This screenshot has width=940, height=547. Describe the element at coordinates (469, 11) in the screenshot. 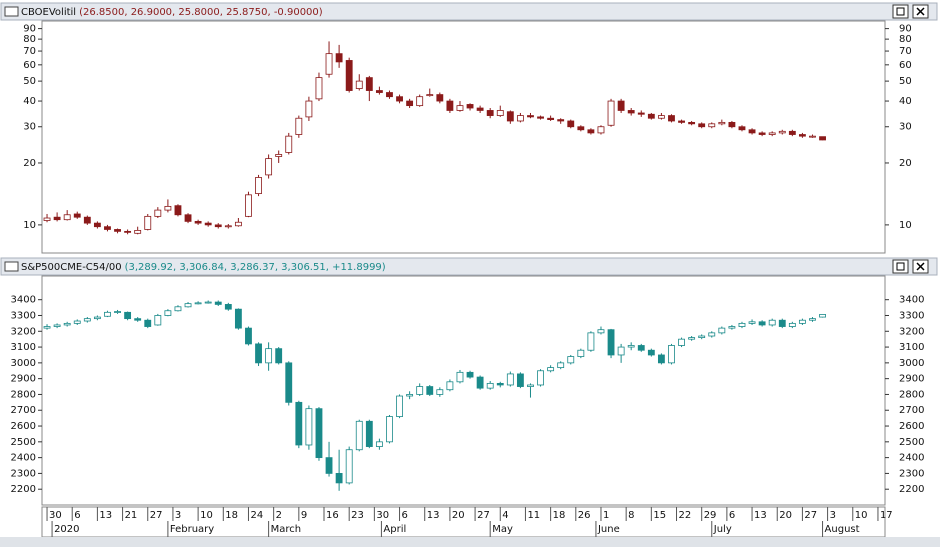

I see `panel-header` at that location.